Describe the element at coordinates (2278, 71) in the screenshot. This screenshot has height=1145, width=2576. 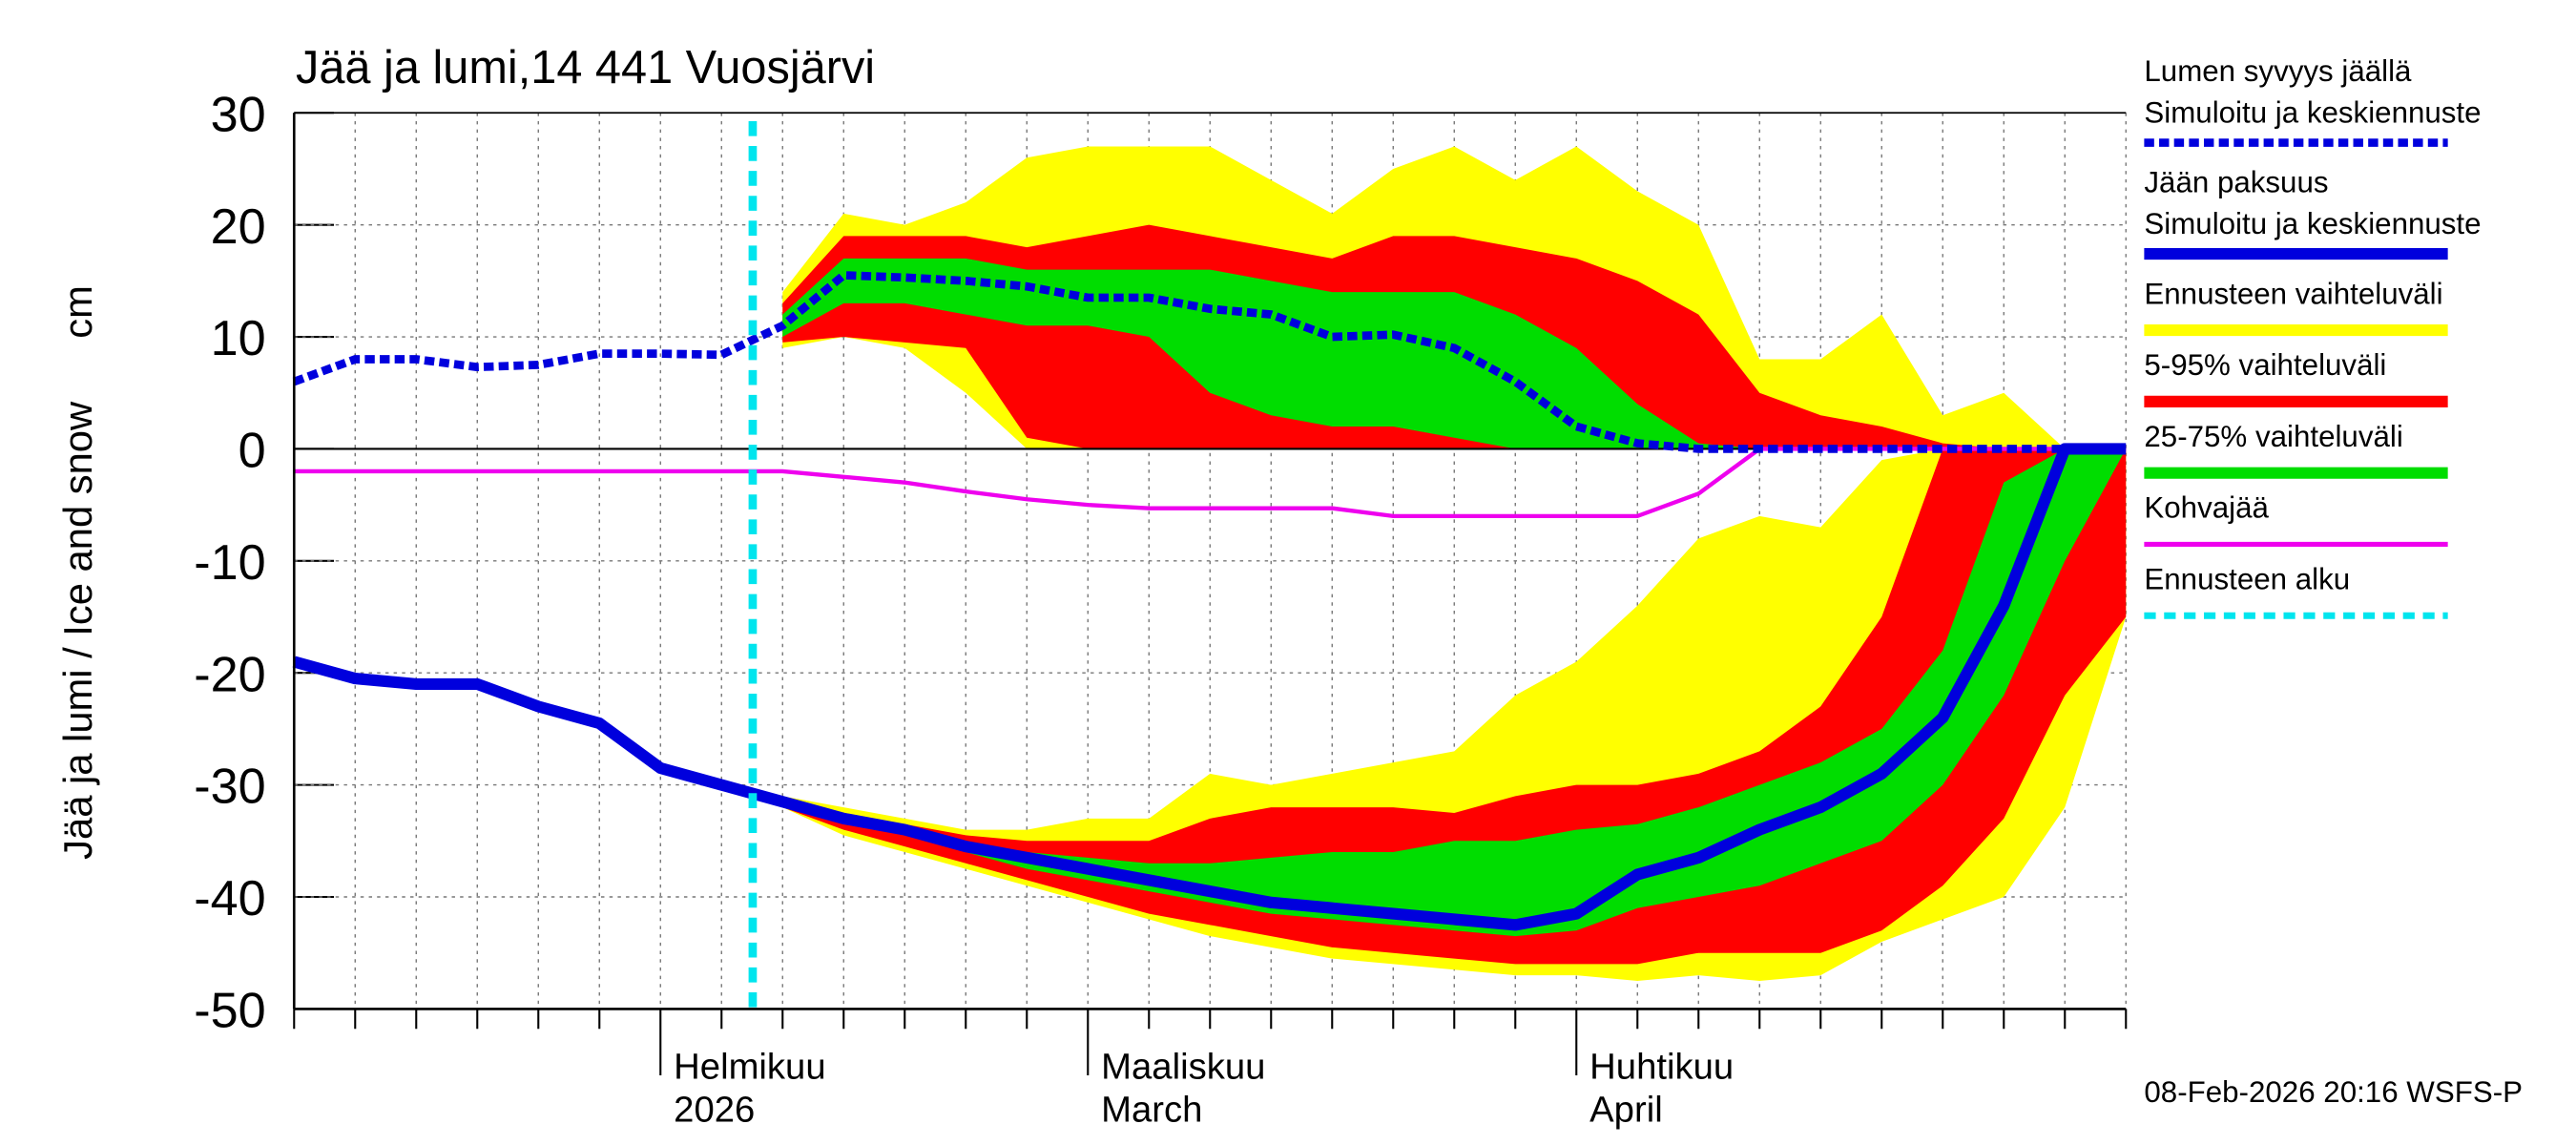
I see `legend-label: Lumen syvyys jäällä` at that location.